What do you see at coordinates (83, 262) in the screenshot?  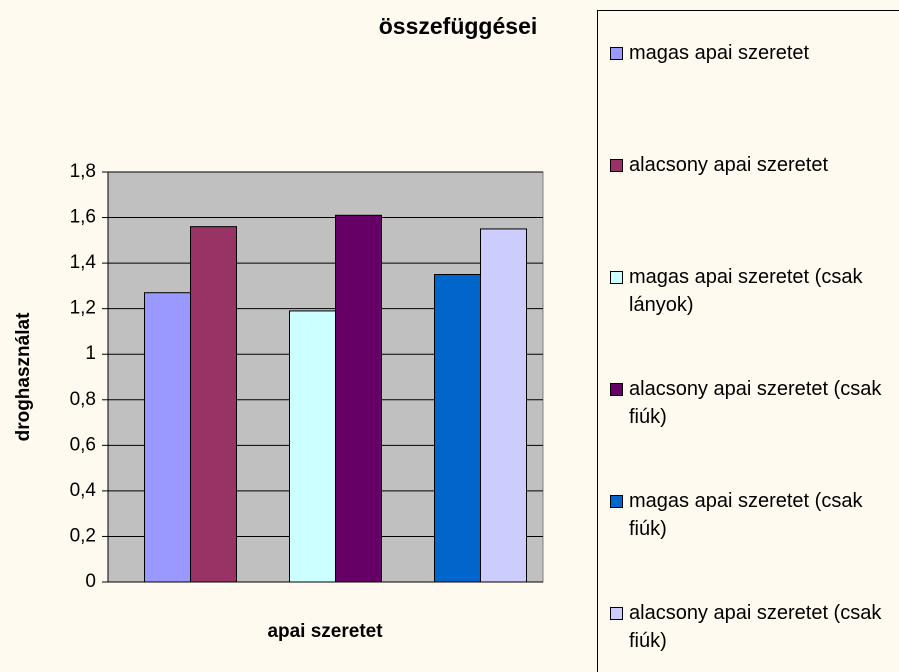 I see `y-tick-label: 1,4` at bounding box center [83, 262].